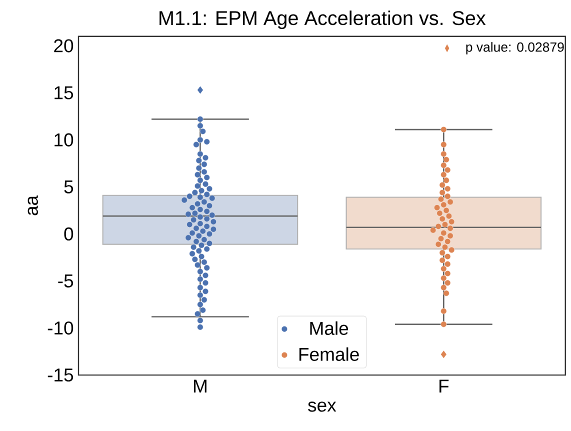 The image size is (571, 431). Describe the element at coordinates (515, 48) in the screenshot. I see `annotation: p value: 0.02879` at that location.